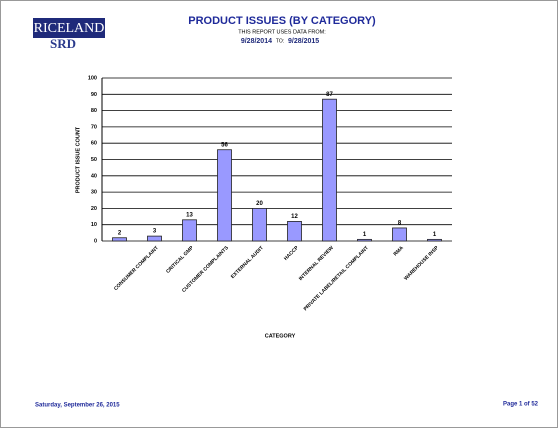  Describe the element at coordinates (303, 41) in the screenshot. I see `date-to: 9/28/2015` at that location.